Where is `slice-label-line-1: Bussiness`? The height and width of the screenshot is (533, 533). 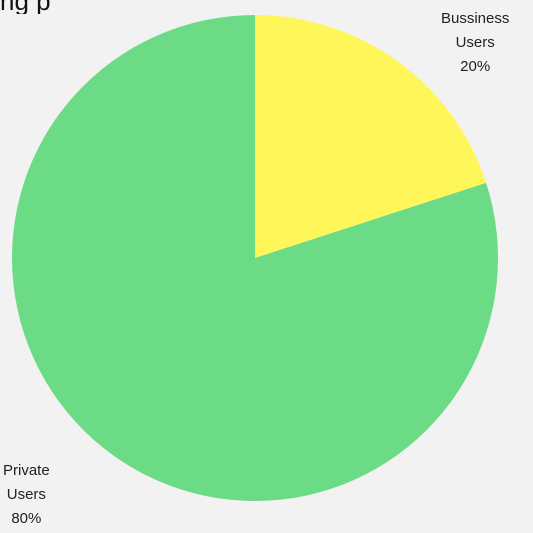 slice-label-line-1: Bussiness is located at coordinates (475, 18).